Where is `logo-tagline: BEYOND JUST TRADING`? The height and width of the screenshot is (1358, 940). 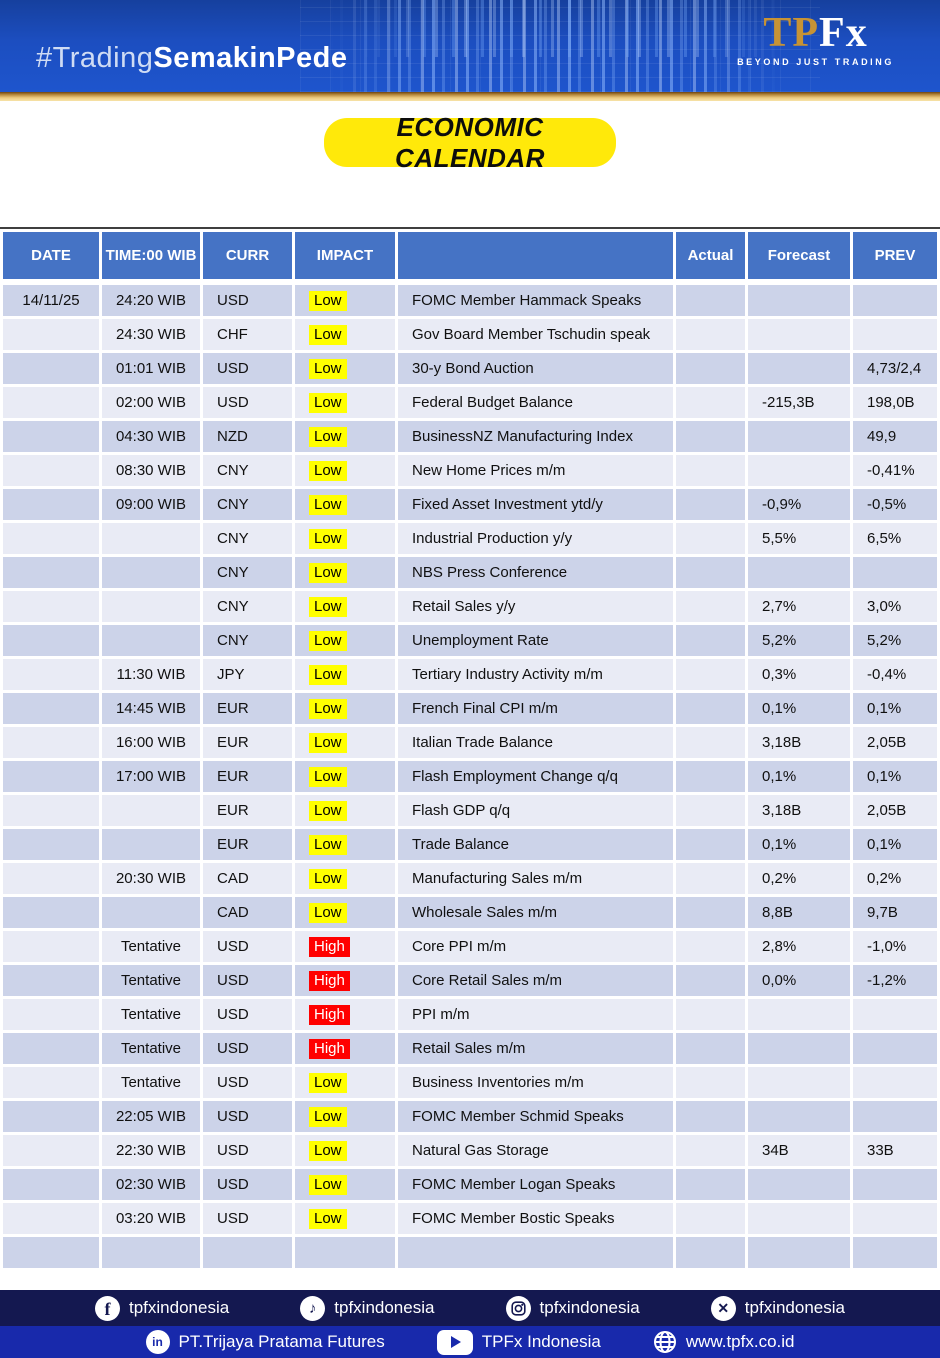 logo-tagline: BEYOND JUST TRADING is located at coordinates (815, 62).